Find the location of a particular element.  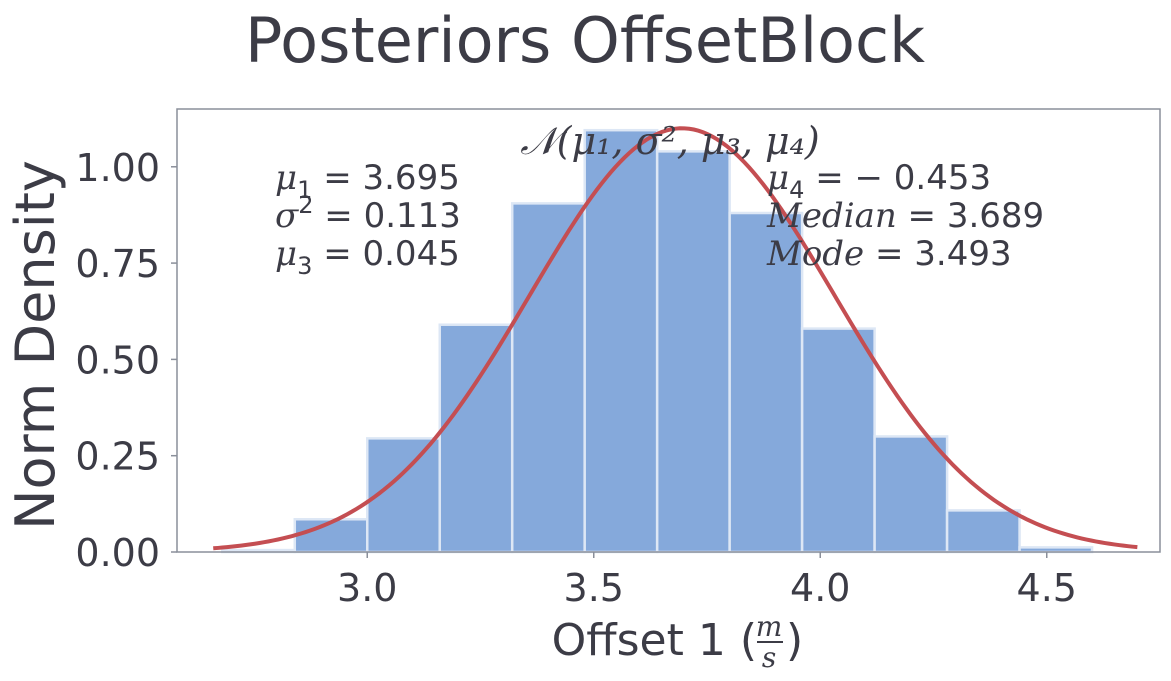

y-tick-label: 0.50 is located at coordinates (117, 360).